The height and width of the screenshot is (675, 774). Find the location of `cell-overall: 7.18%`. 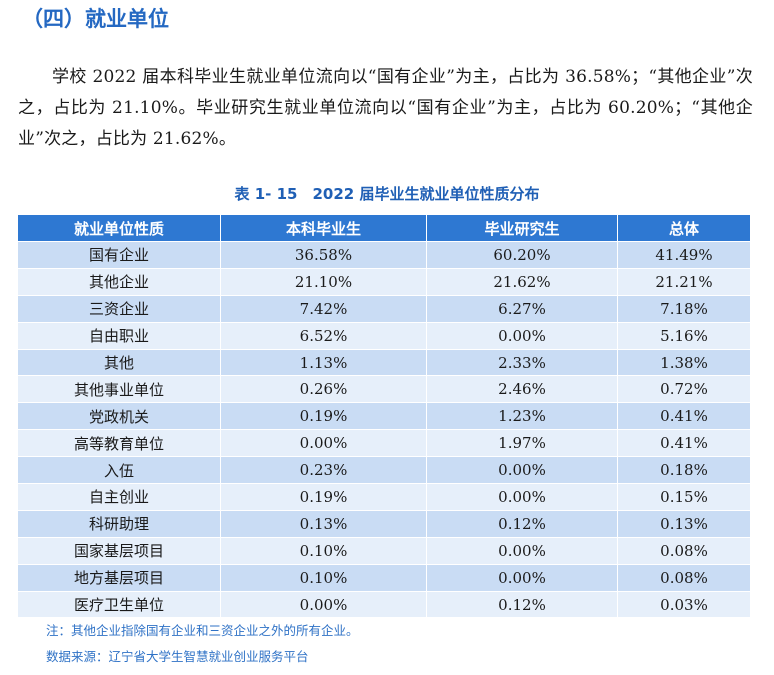

cell-overall: 7.18% is located at coordinates (684, 308).